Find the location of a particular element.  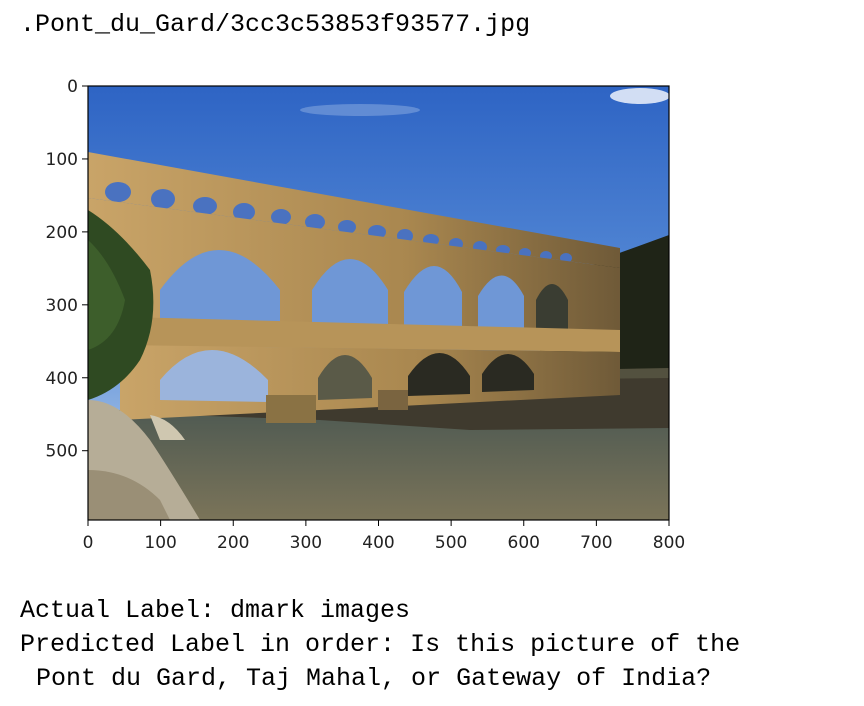

x-tick-label: 400 is located at coordinates (378, 543).